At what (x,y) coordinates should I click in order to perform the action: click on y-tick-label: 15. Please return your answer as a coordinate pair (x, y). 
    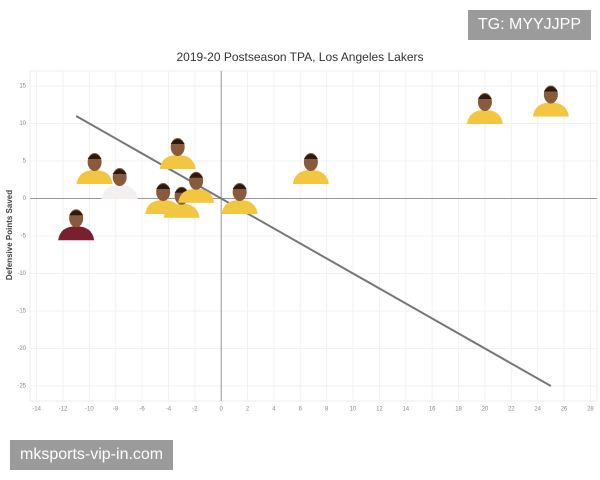
    Looking at the image, I should click on (22, 87).